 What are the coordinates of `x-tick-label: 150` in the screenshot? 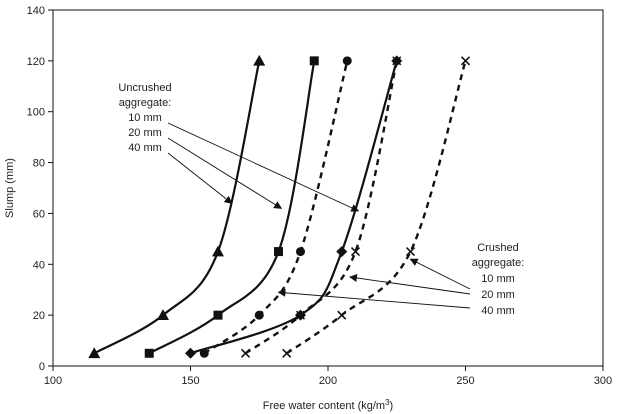 It's located at (190, 381).